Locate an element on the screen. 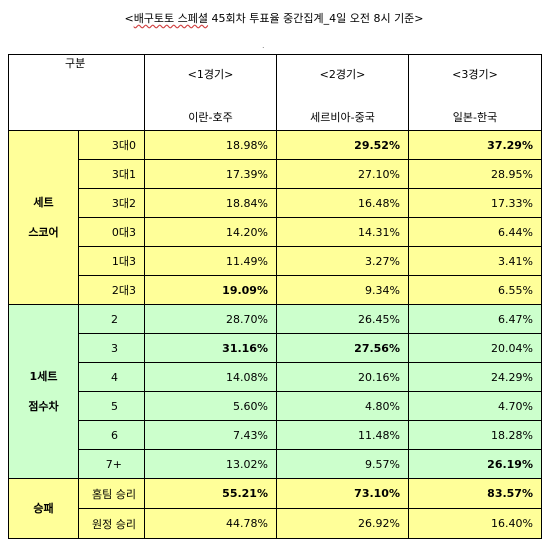 Image resolution: width=548 pixels, height=539 pixels. cell-value: 24.29% is located at coordinates (475, 377).